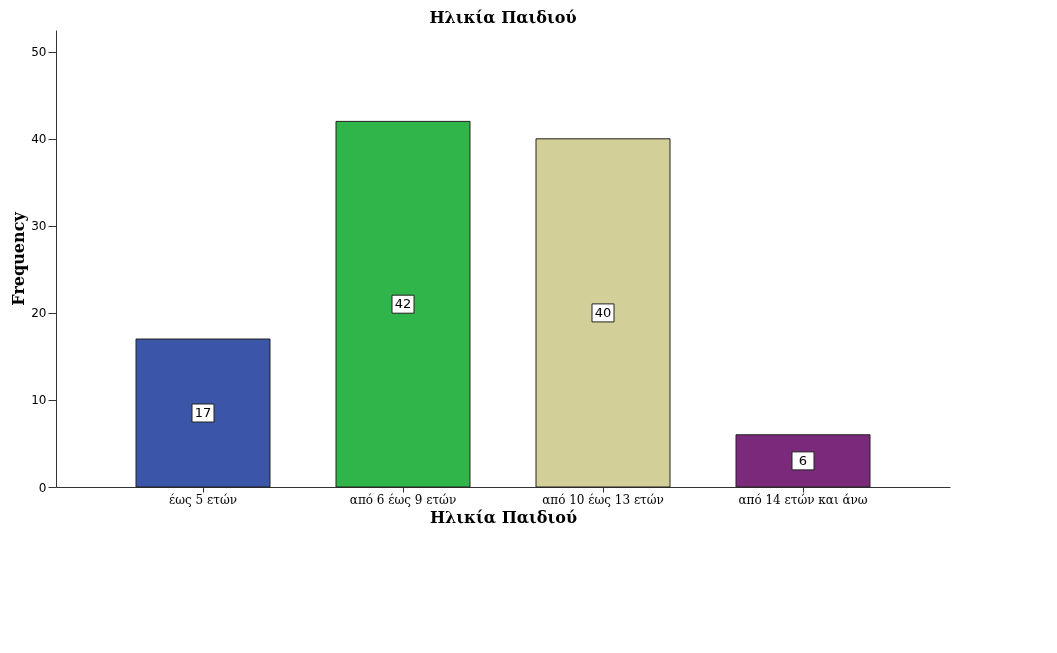 This screenshot has width=1057, height=653. Describe the element at coordinates (39, 139) in the screenshot. I see `y-tick-label: 40` at that location.